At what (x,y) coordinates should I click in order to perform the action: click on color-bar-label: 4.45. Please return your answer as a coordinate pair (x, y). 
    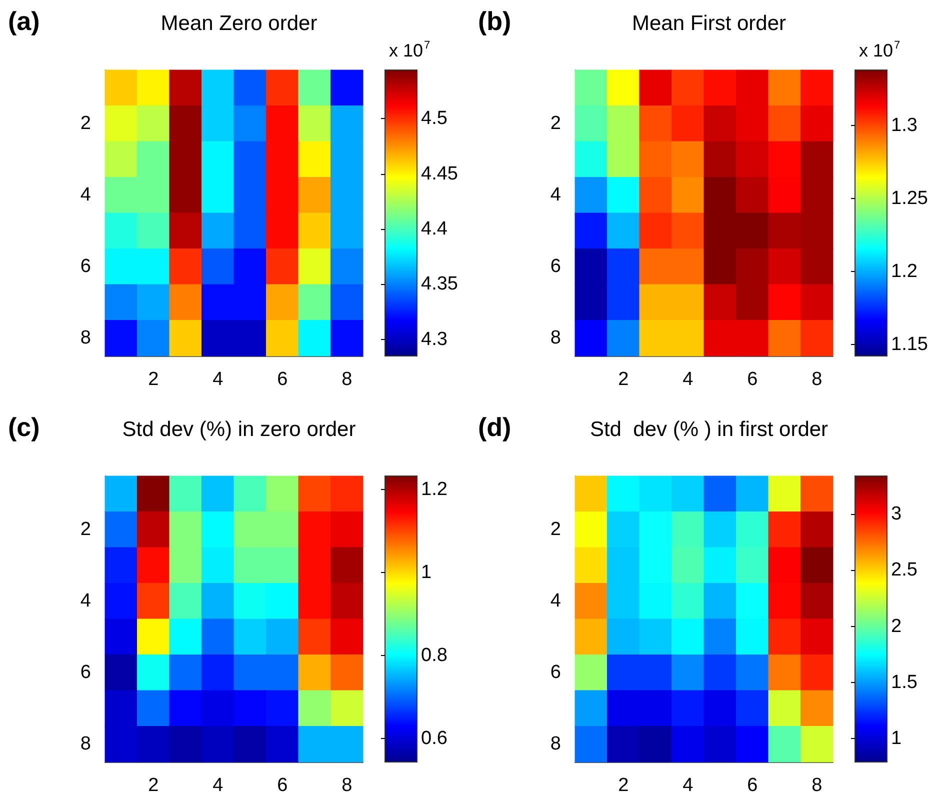
    Looking at the image, I should click on (439, 173).